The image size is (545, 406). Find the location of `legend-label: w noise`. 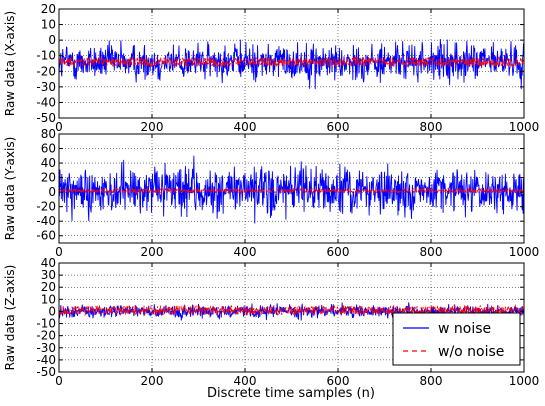

legend-label: w noise is located at coordinates (464, 329).